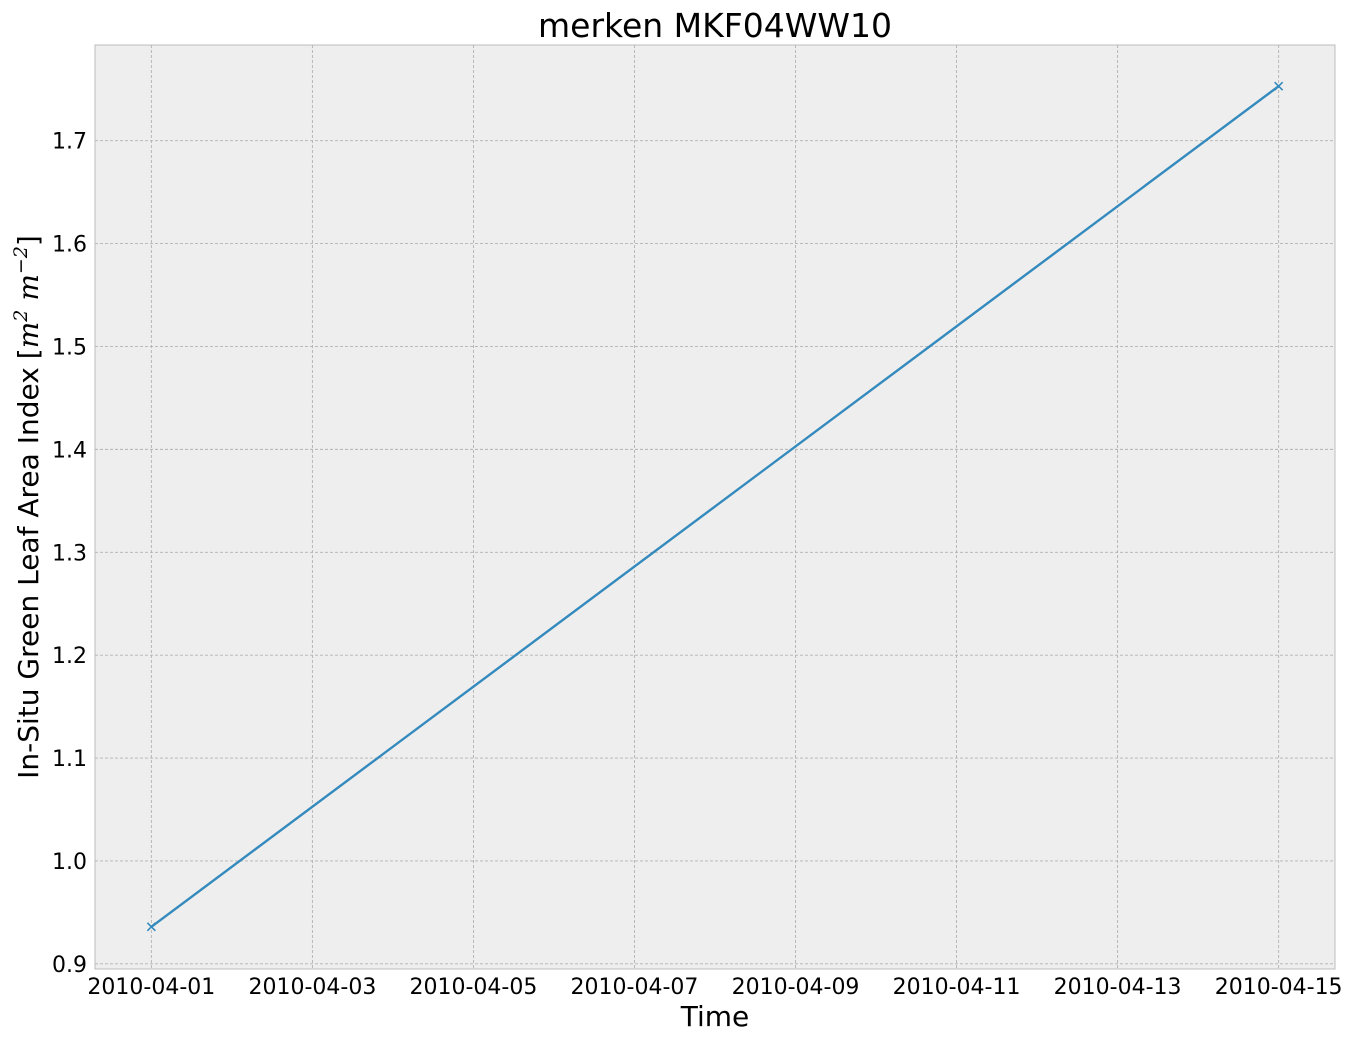  What do you see at coordinates (715, 25) in the screenshot?
I see `chart-title: merken MKF04WW10` at bounding box center [715, 25].